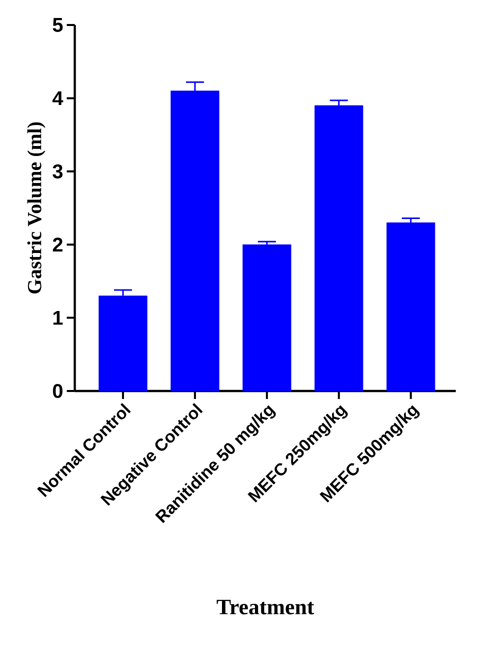 The image size is (504, 658). Describe the element at coordinates (36, 208) in the screenshot. I see `y-axis-title: Gastric Volume (ml)` at that location.